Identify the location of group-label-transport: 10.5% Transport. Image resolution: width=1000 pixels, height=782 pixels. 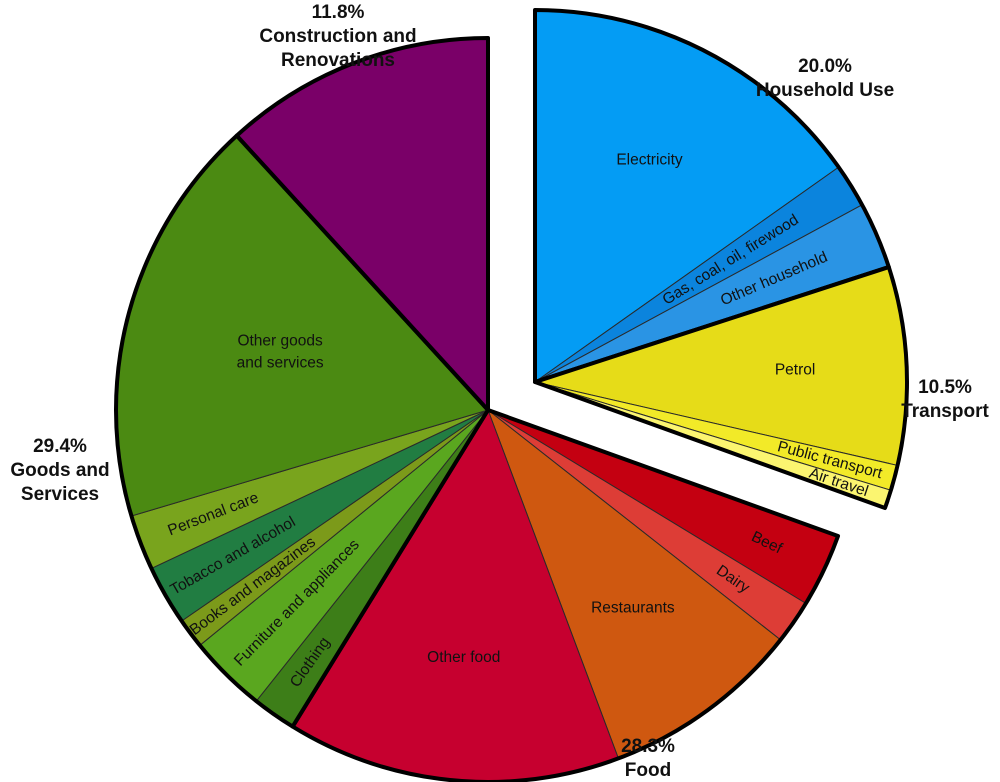
(945, 399).